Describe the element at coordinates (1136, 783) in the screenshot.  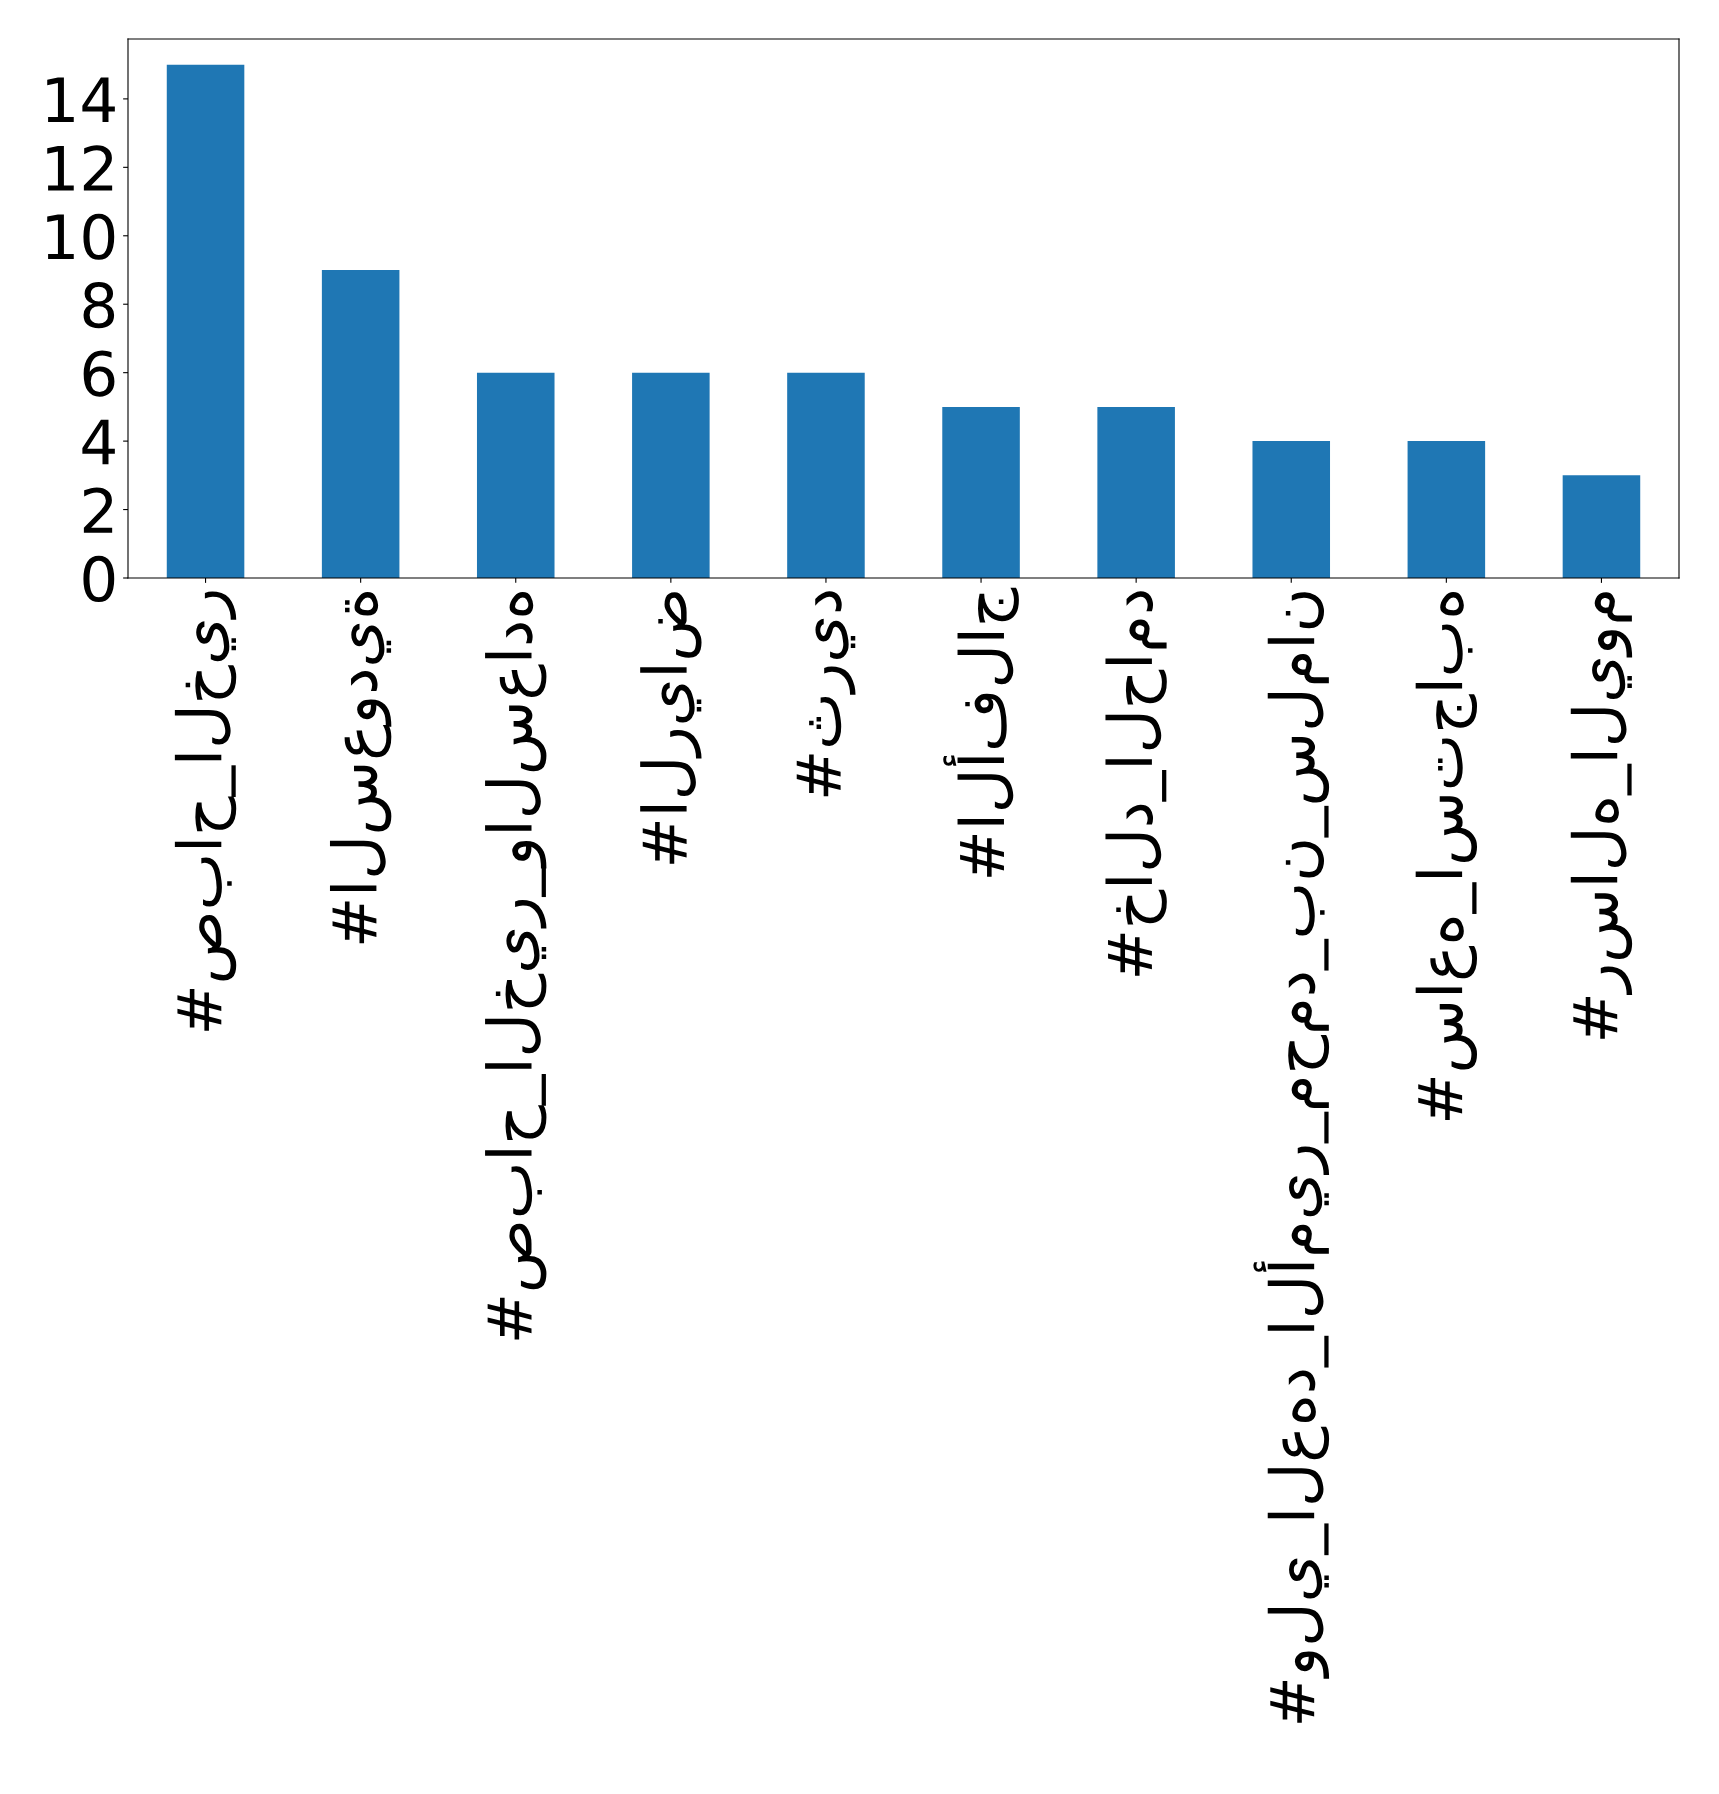
I see `x-tick-label: #خالد_الحامد` at that location.